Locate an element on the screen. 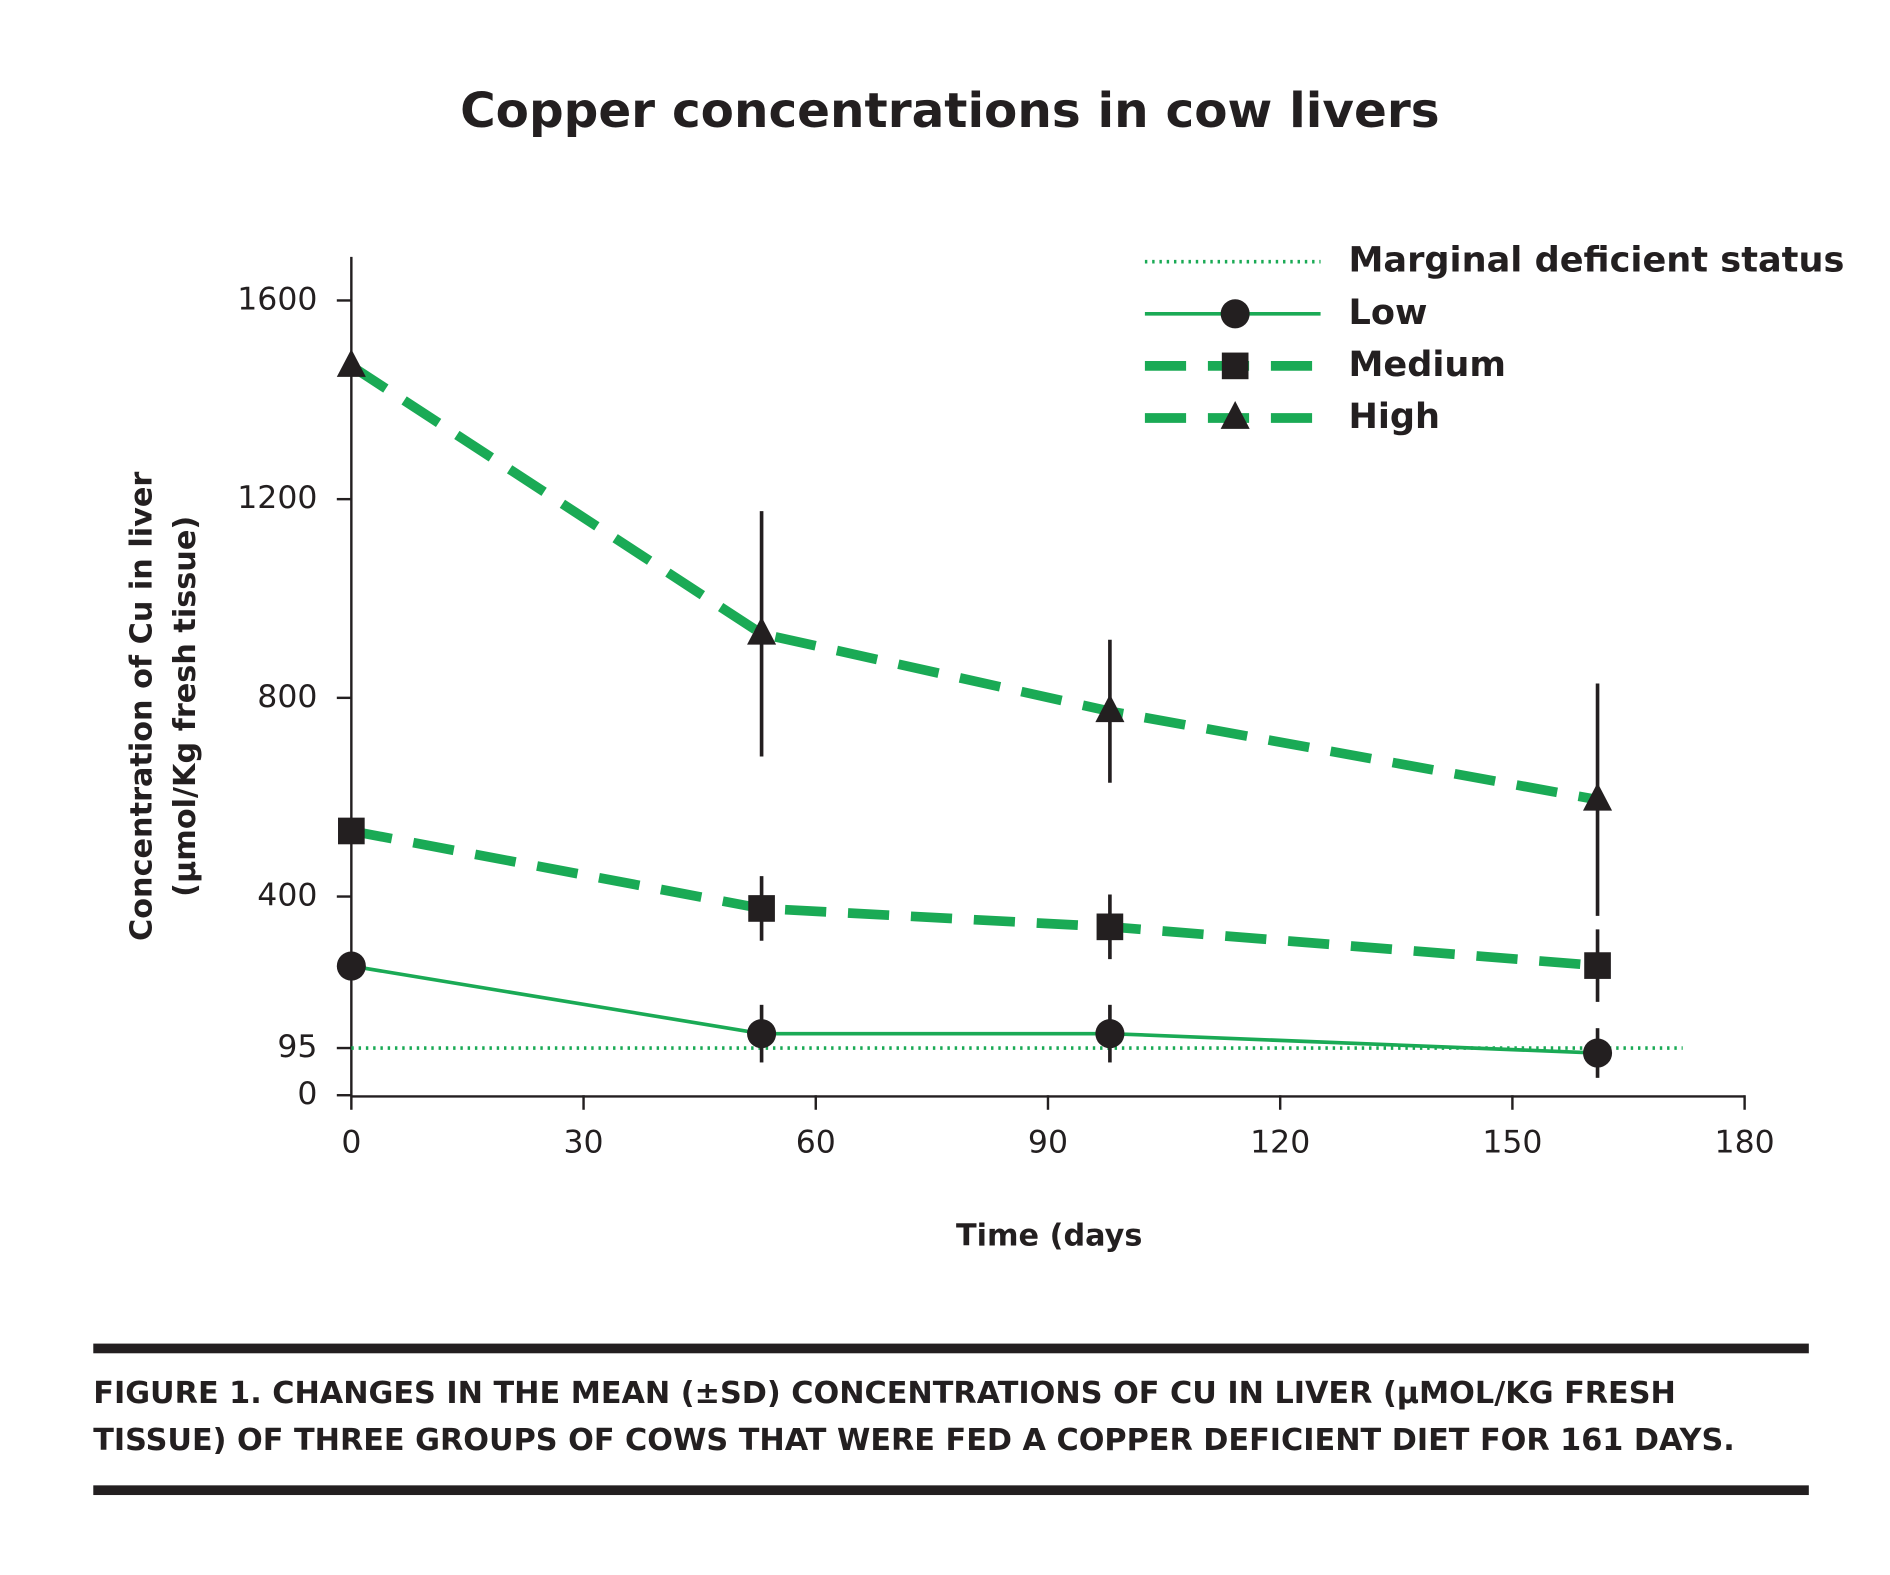 The height and width of the screenshot is (1575, 1890). x-tick-label: 150 is located at coordinates (1512, 1143).